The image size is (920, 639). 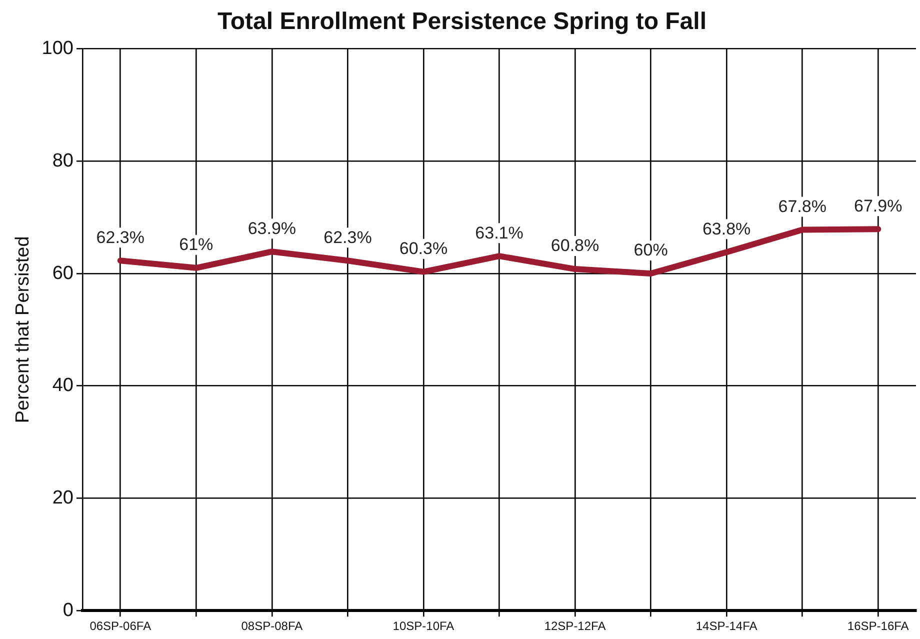 I want to click on data-label: 63.8%, so click(x=726, y=228).